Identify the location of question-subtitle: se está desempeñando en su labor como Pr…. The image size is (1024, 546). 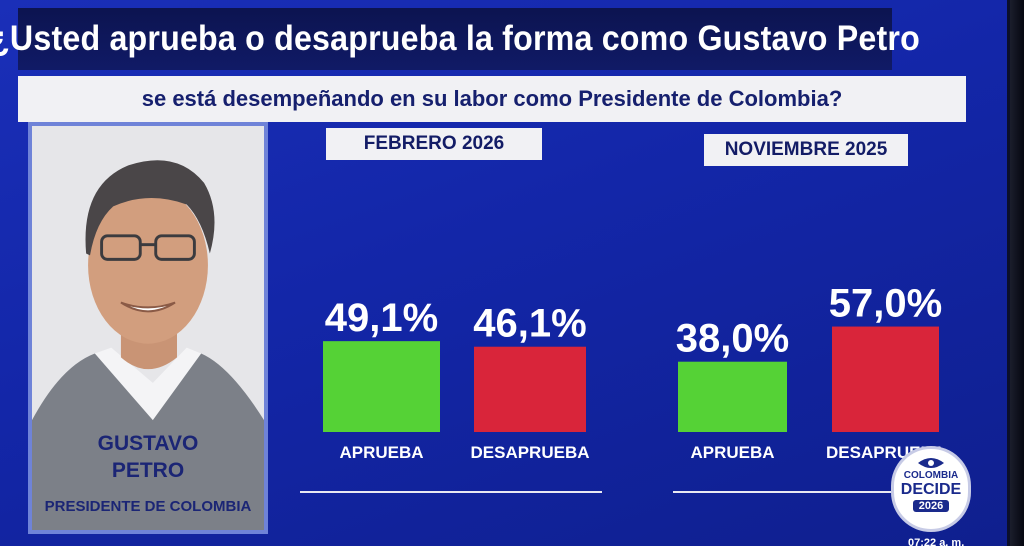
(492, 99).